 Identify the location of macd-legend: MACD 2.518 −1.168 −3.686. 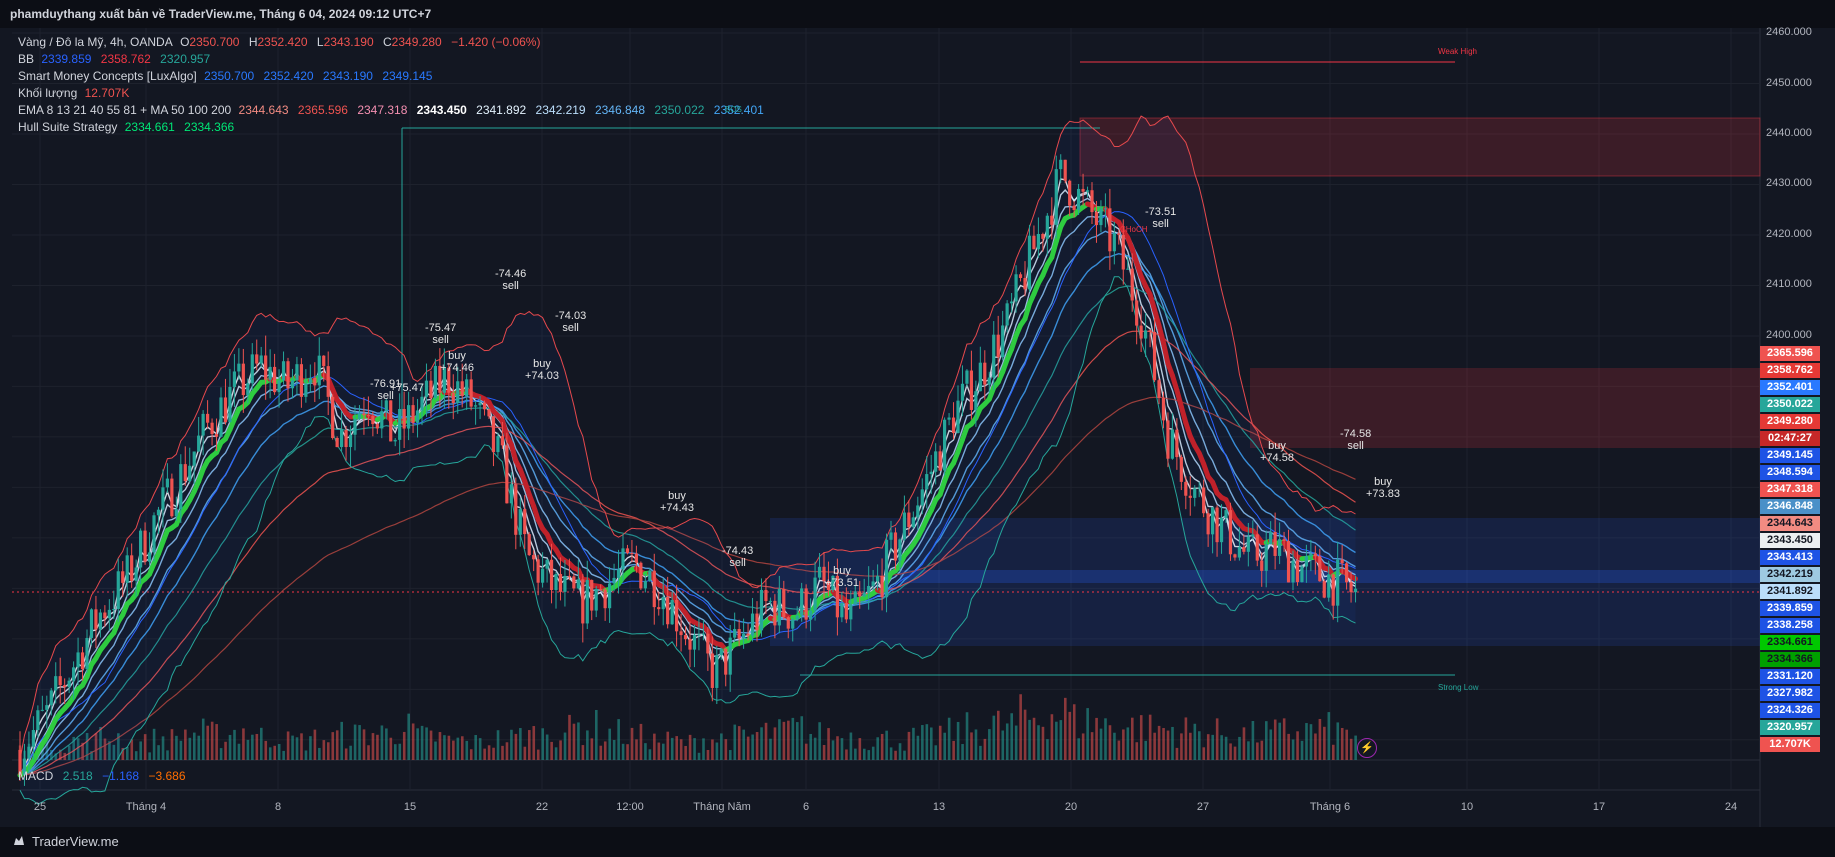
(105, 776).